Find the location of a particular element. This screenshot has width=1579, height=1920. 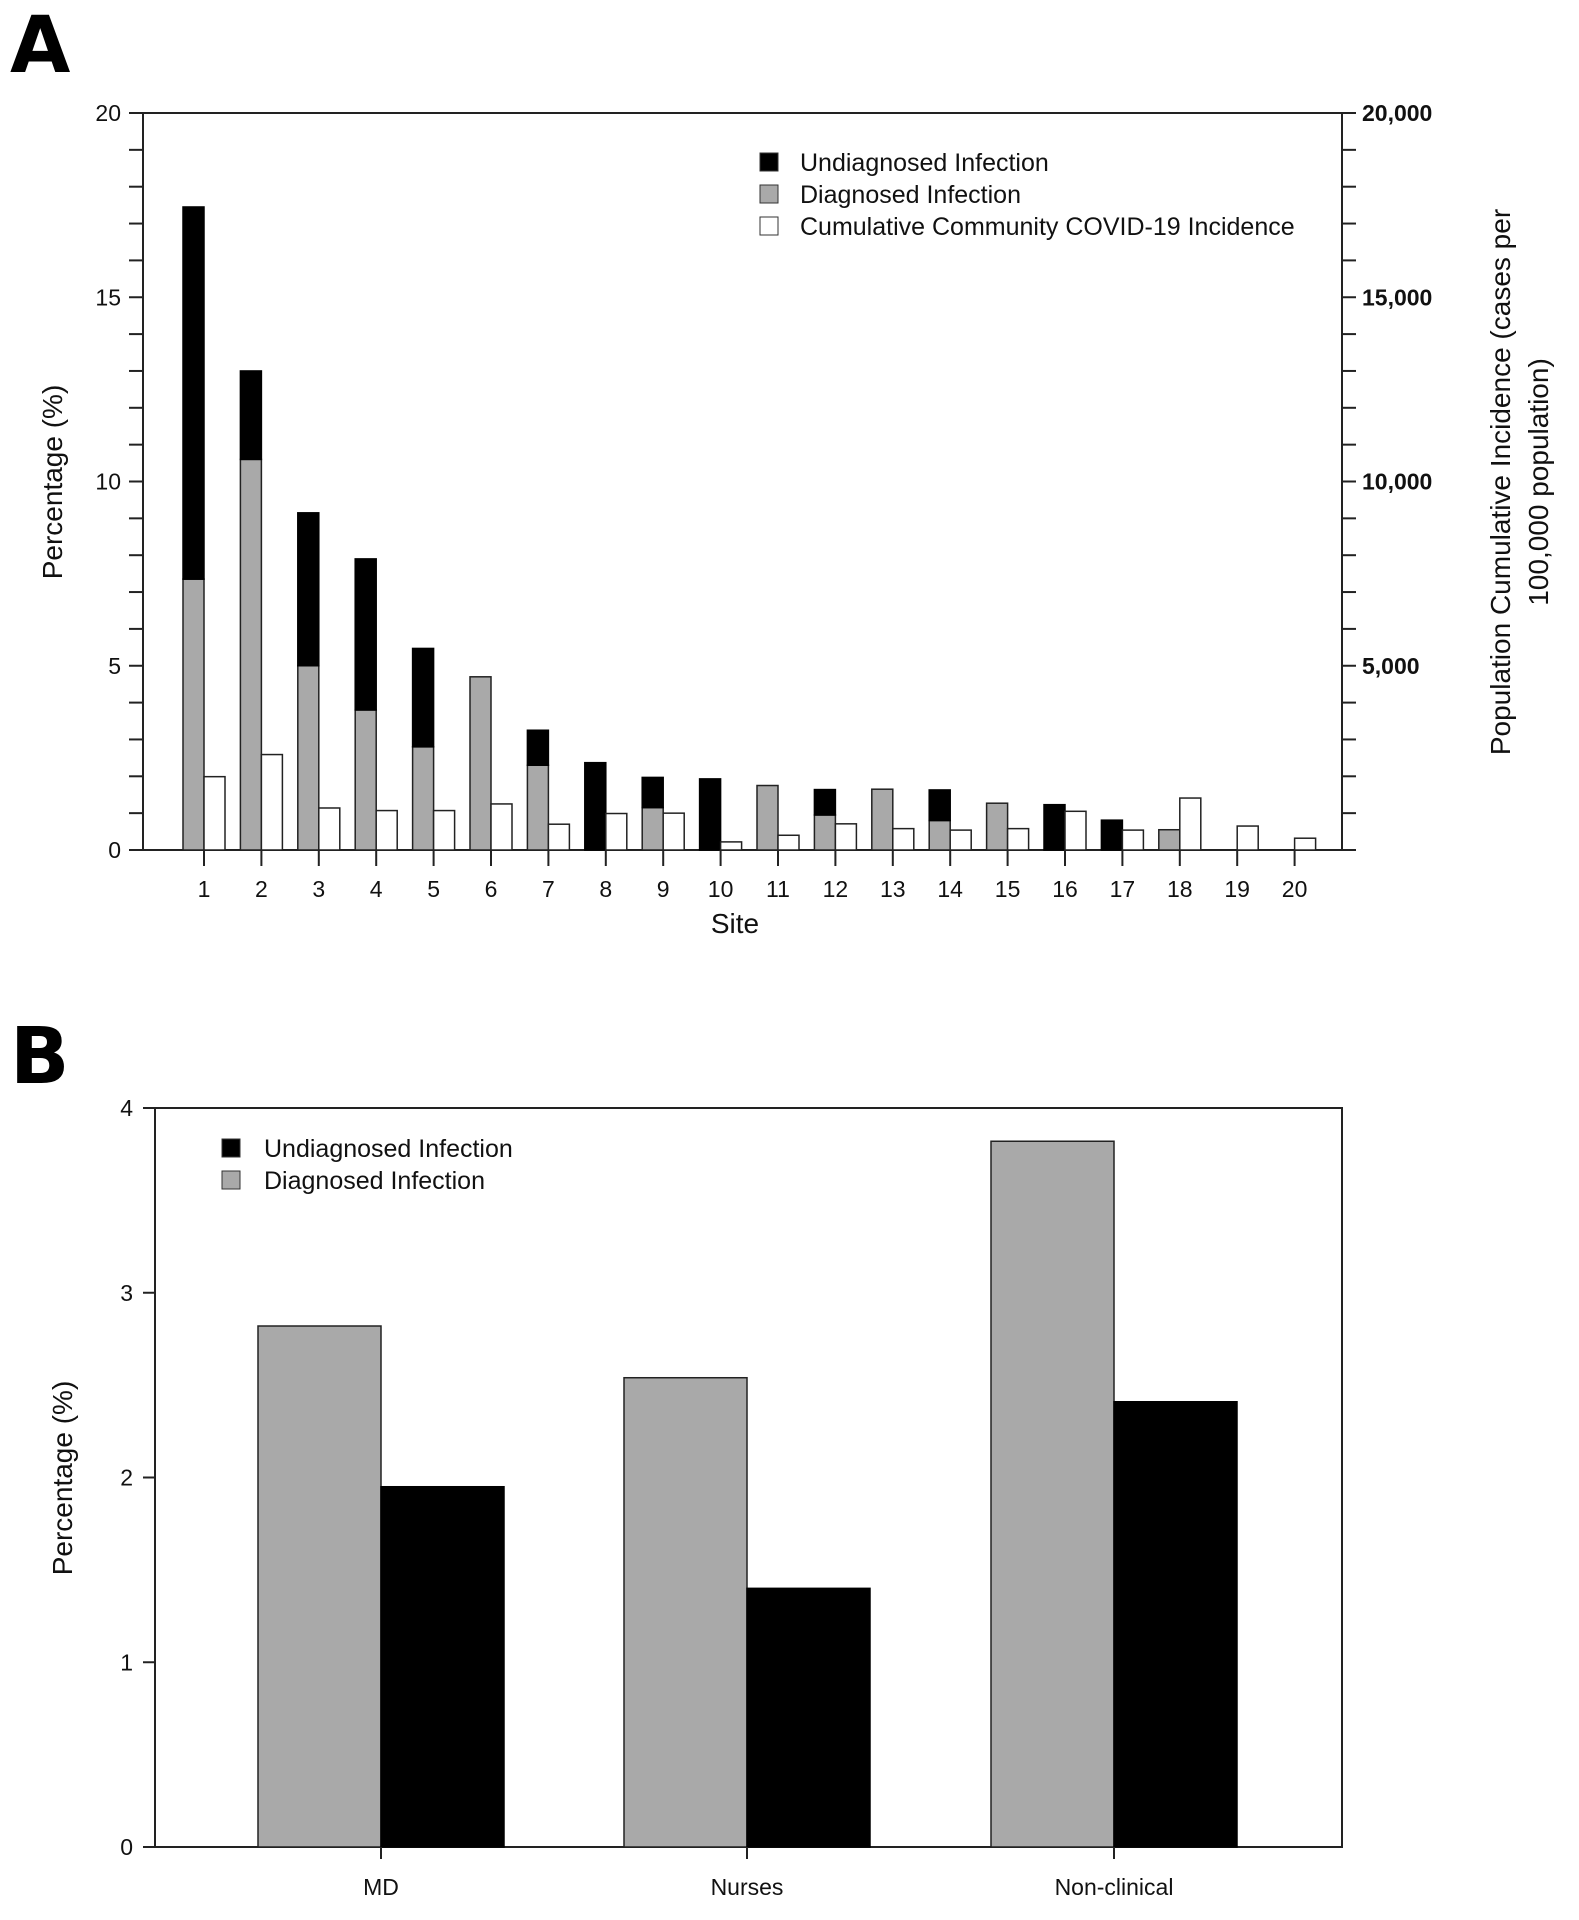

panel-a-x-tick-label: 15 is located at coordinates (1008, 889).